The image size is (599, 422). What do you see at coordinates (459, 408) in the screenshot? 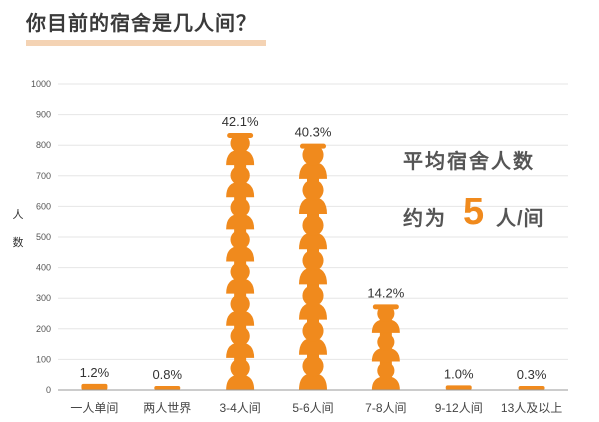
I see `x-tick-label: 9-12人间` at bounding box center [459, 408].